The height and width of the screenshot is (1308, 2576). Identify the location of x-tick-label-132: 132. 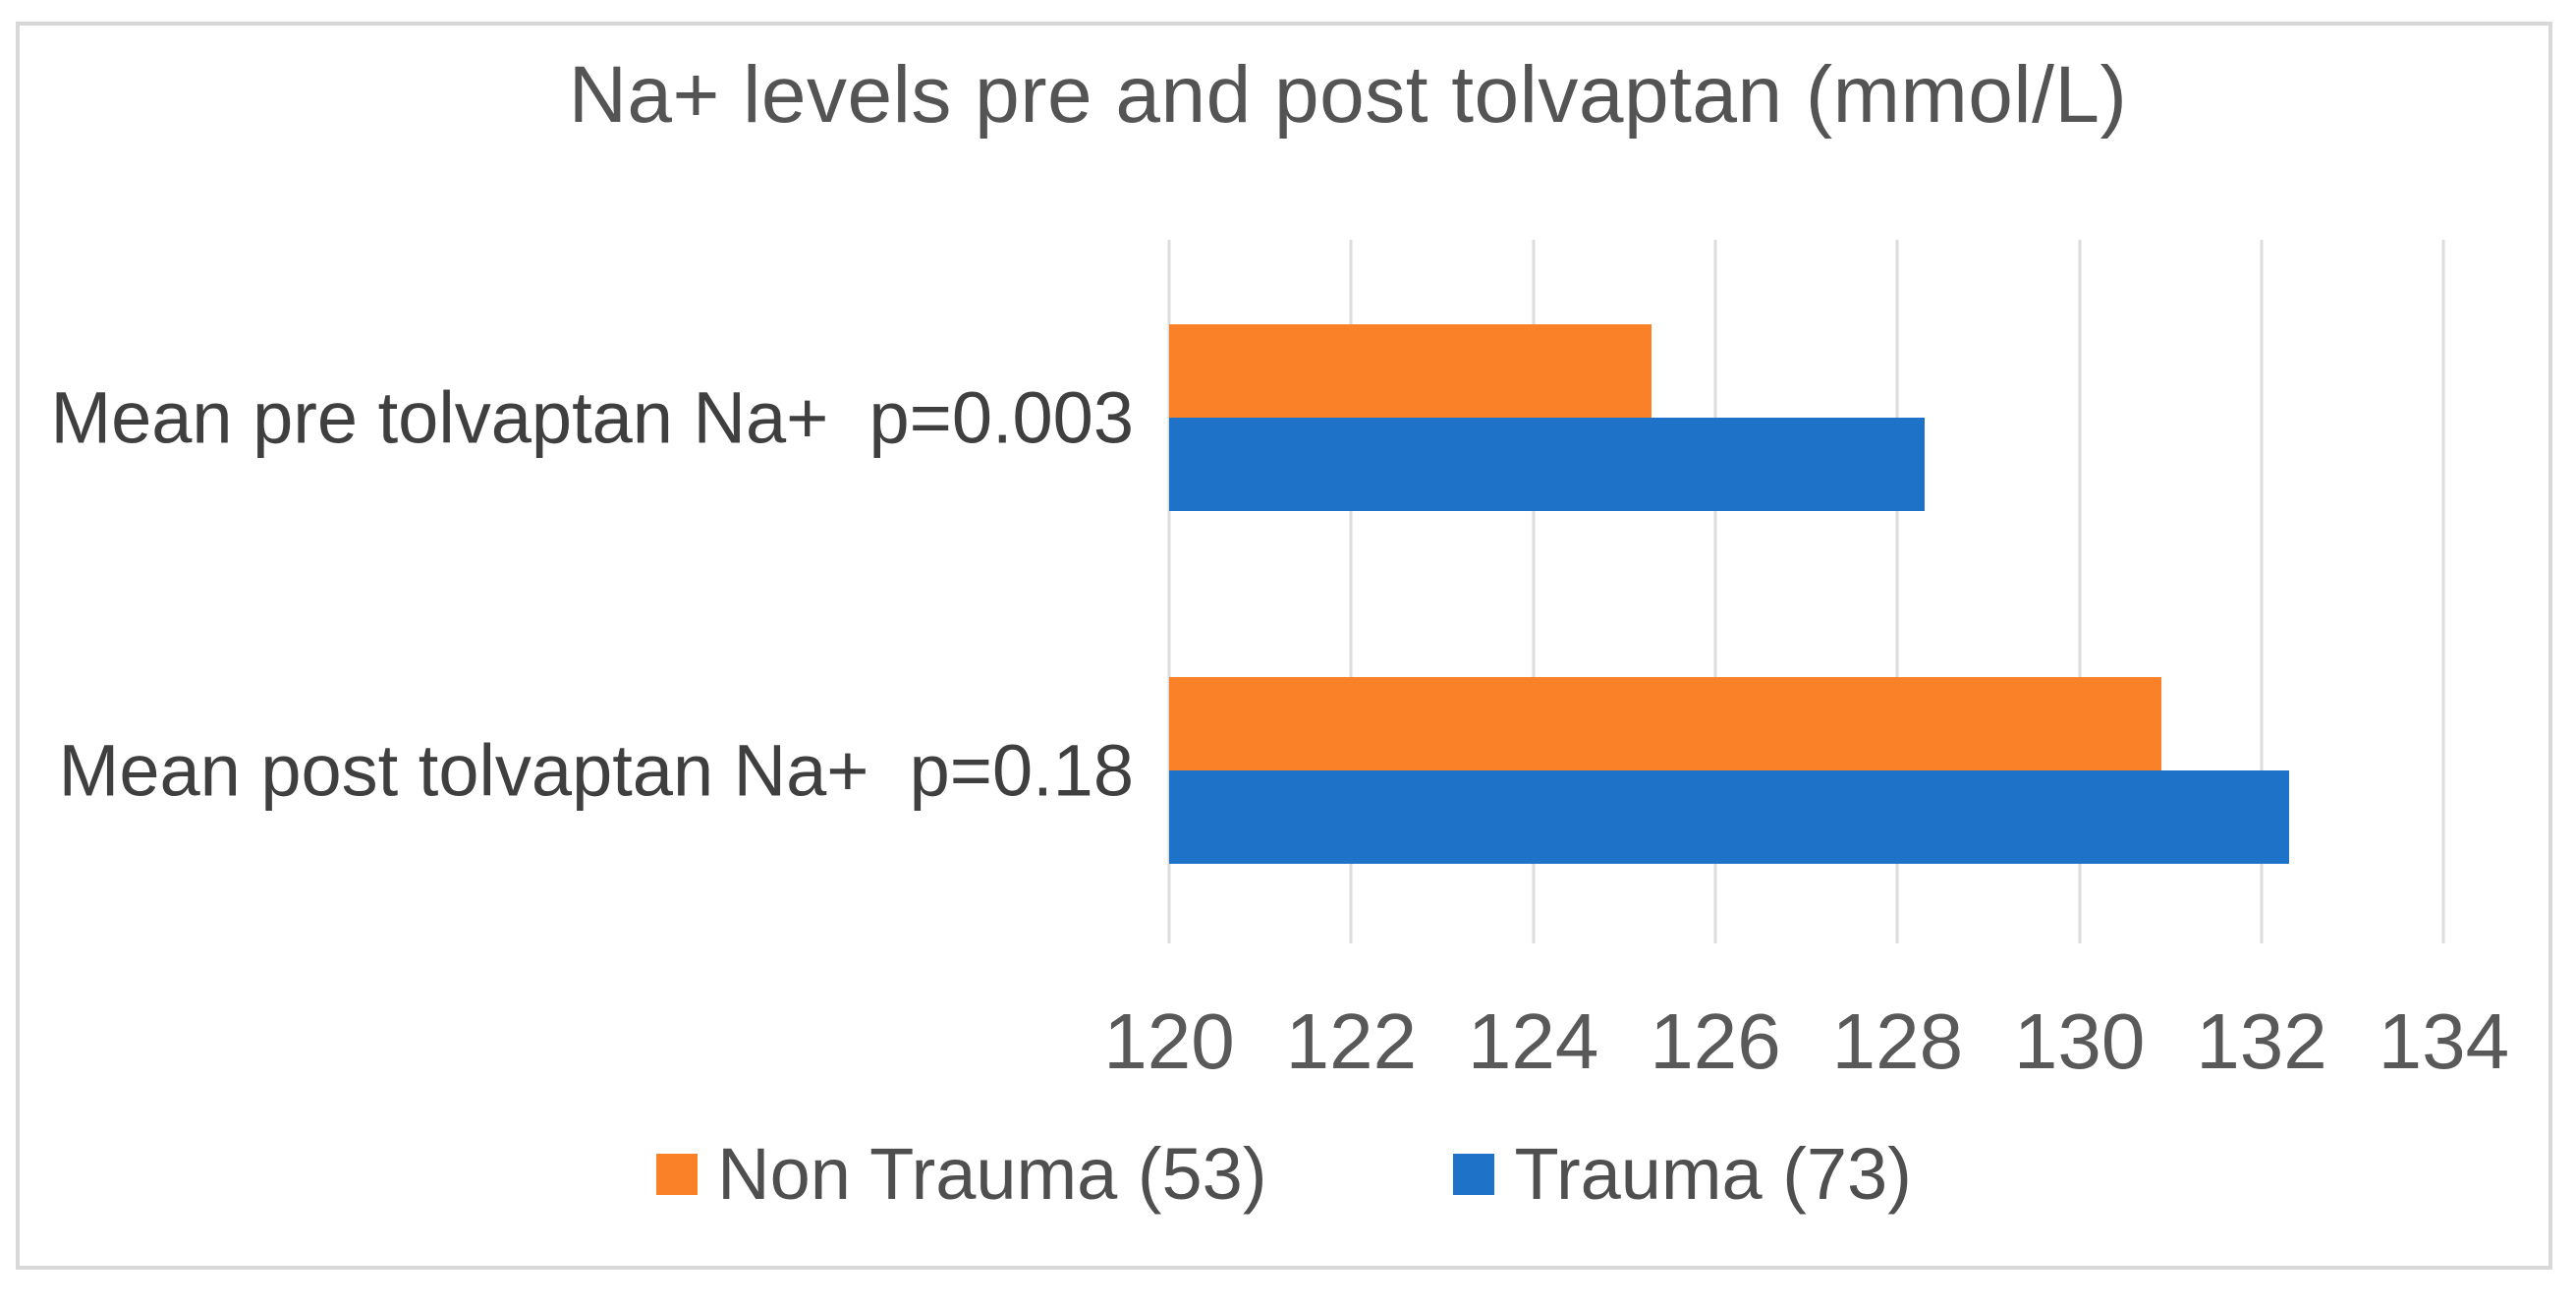
(2261, 1041).